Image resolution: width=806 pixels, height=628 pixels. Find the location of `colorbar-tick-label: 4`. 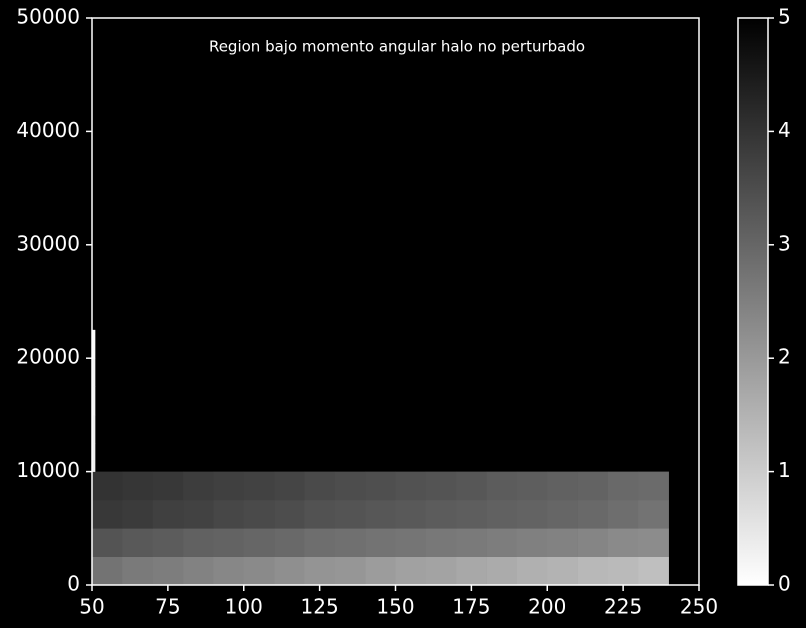

colorbar-tick-label: 4 is located at coordinates (784, 130).